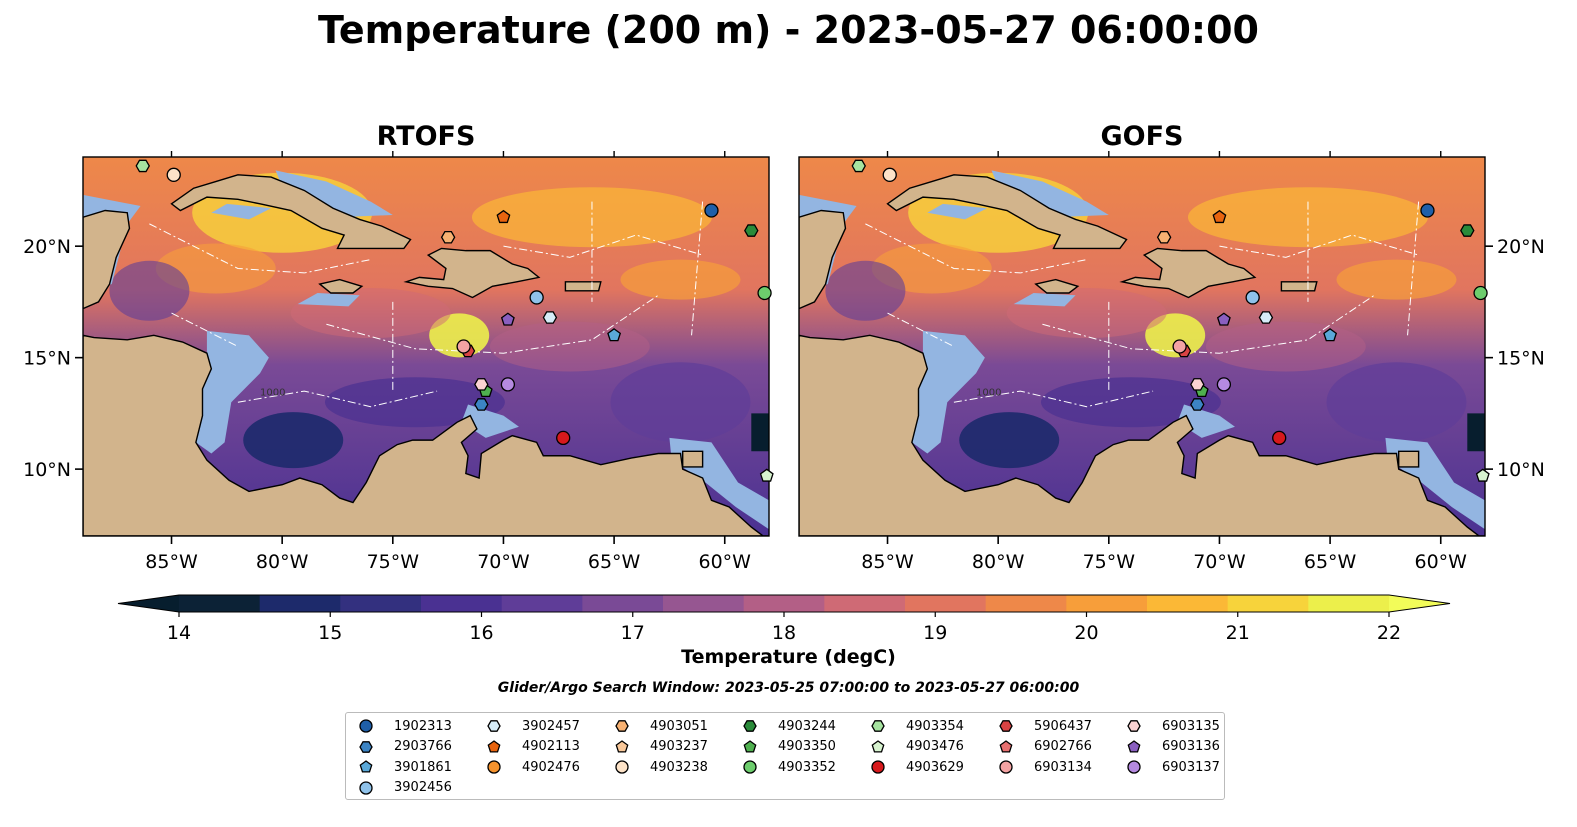 Image resolution: width=1577 pixels, height=827 pixels. Describe the element at coordinates (1521, 470) in the screenshot. I see `lat-tick-label: 10°N` at that location.